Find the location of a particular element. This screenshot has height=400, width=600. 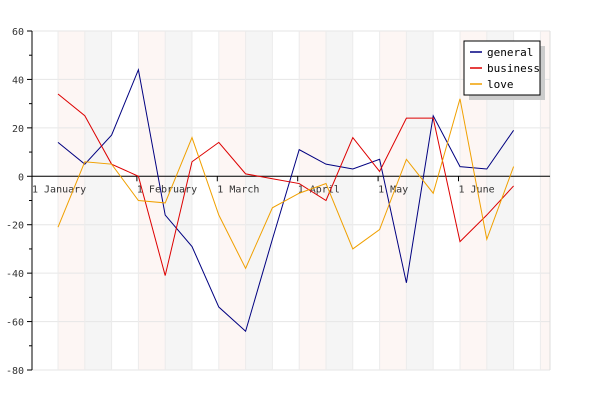

x-tick-label: 1 February is located at coordinates (167, 189).